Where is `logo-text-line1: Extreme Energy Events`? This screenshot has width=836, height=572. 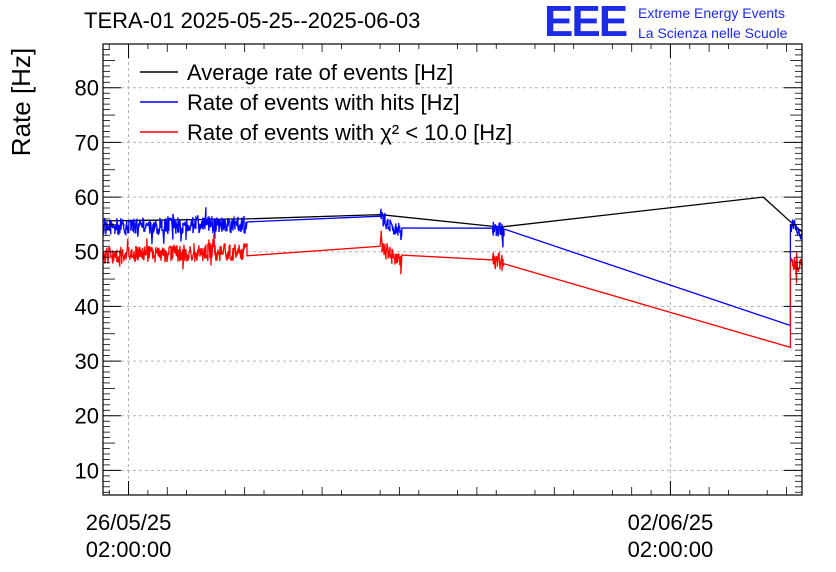
logo-text-line1: Extreme Energy Events is located at coordinates (712, 13).